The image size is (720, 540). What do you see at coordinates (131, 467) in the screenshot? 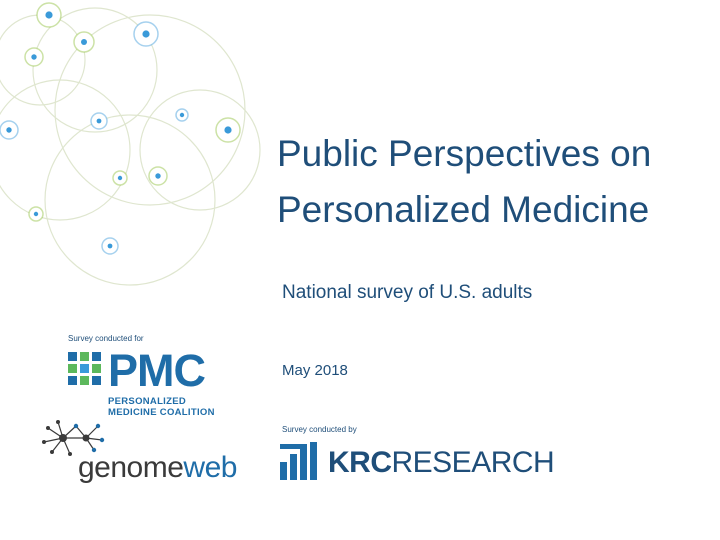
I see `genomeweb-text-part1: genome` at bounding box center [131, 467].